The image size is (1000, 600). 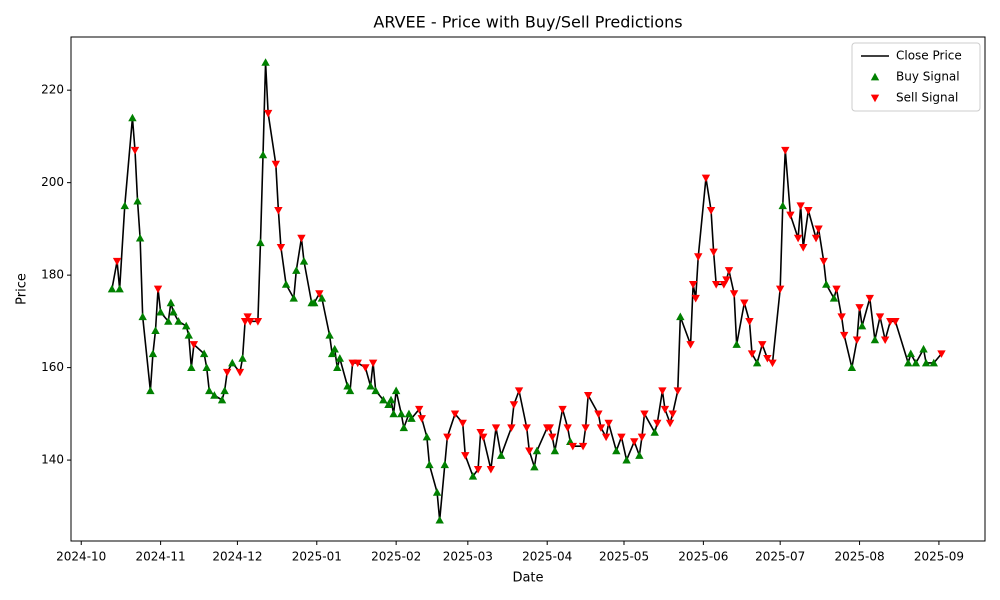 What do you see at coordinates (875, 98) in the screenshot?
I see `legend-marker` at bounding box center [875, 98].